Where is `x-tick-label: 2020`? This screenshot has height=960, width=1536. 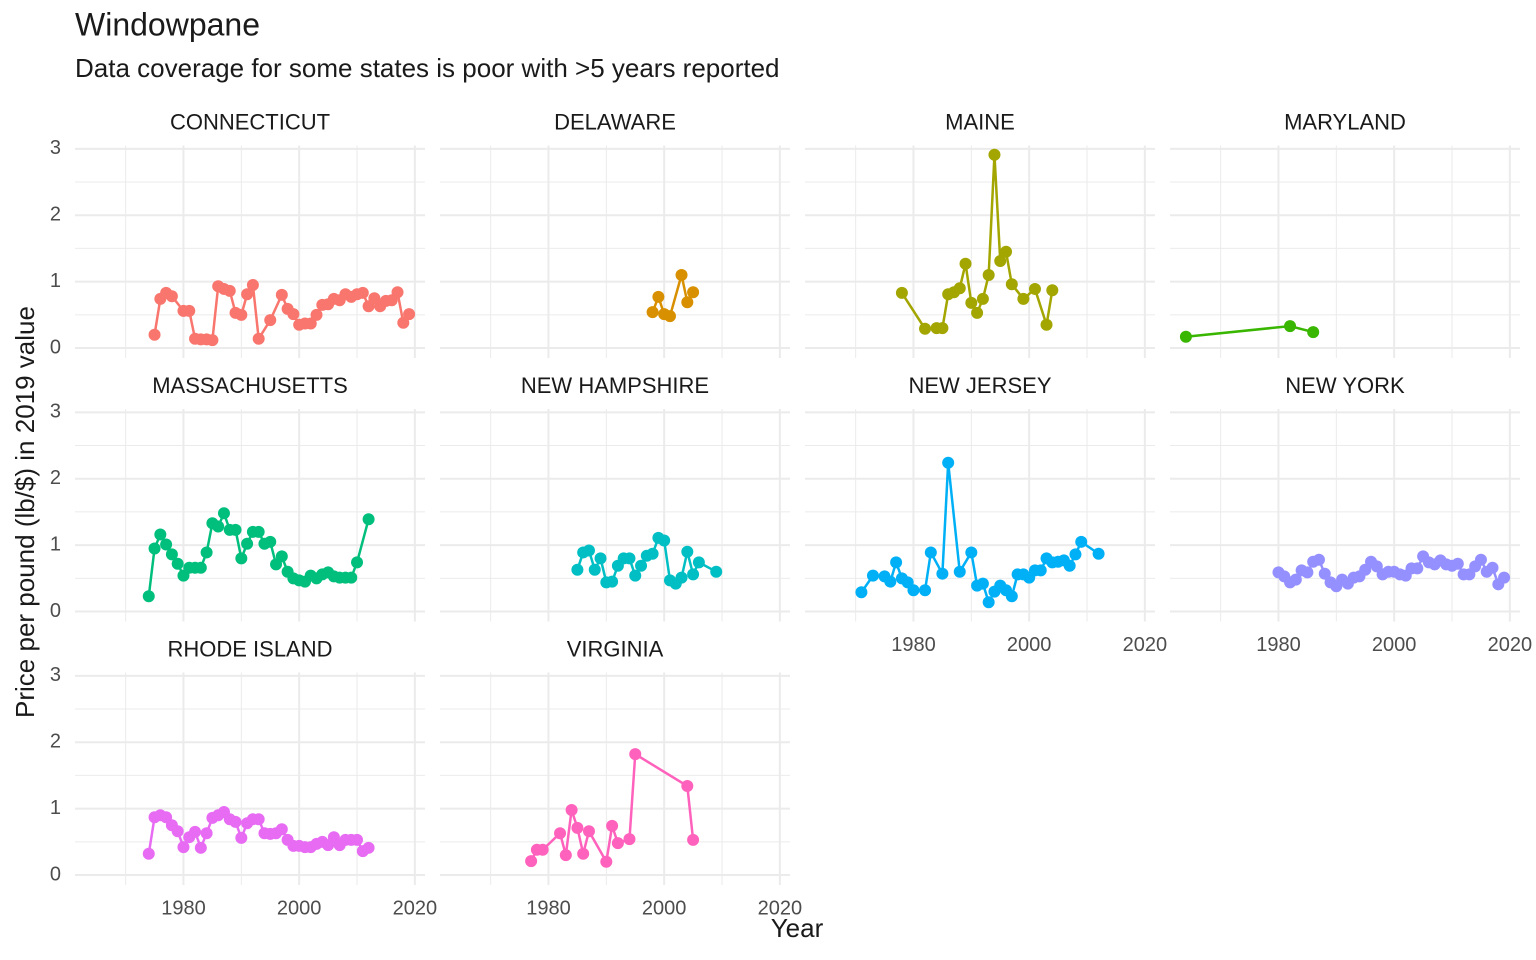
x-tick-label: 2020 is located at coordinates (780, 908).